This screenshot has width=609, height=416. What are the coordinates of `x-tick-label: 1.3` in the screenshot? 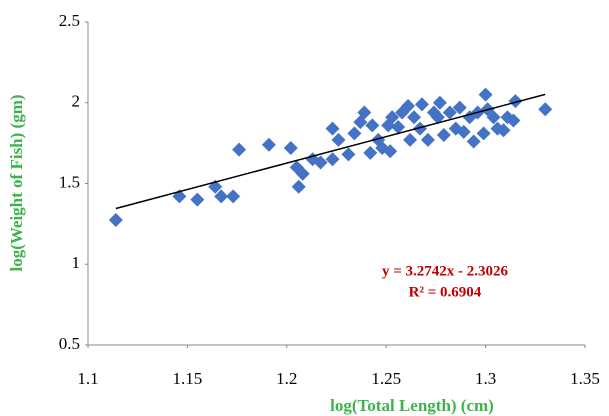 It's located at (485, 378).